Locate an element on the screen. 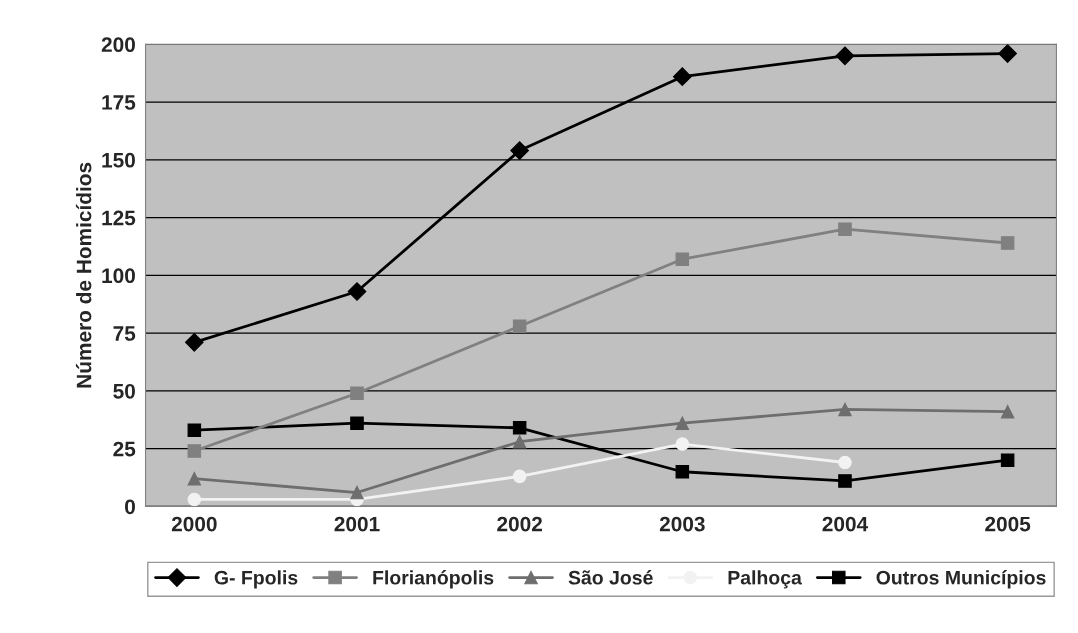  x-tick-label: 2004 is located at coordinates (845, 524).